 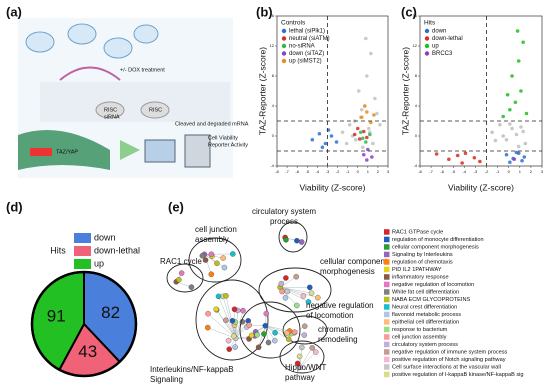 I want to click on cluster-label: of locomotion, so click(x=330, y=315).